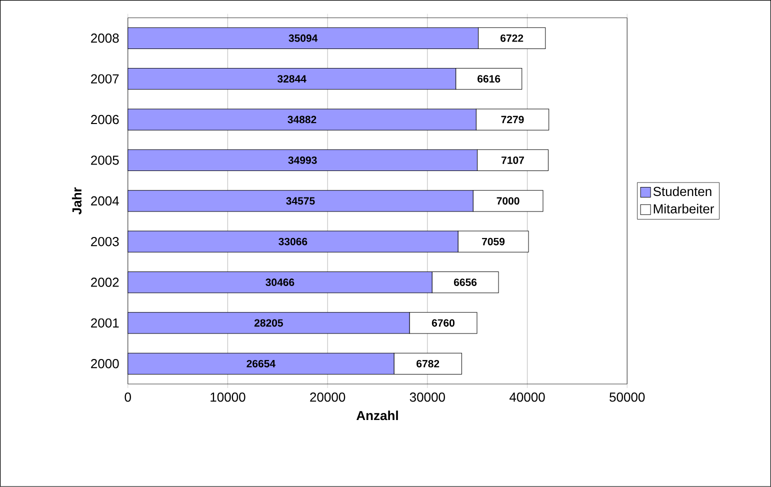 This screenshot has width=771, height=487. I want to click on y-axis-title: Jahr, so click(77, 201).